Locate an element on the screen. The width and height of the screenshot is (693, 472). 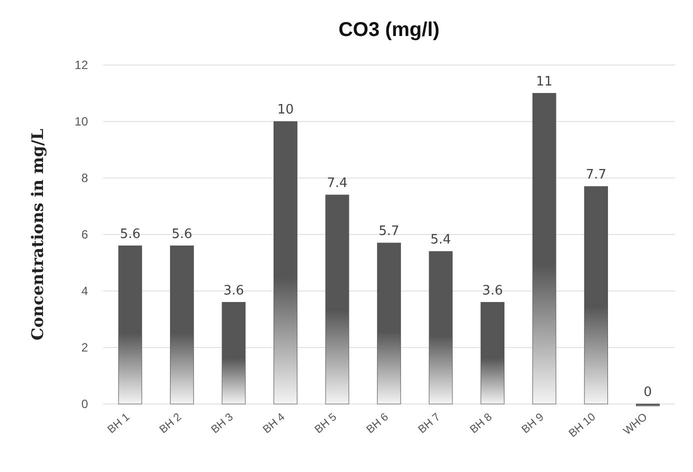
y-tick-label: 8 is located at coordinates (84, 178).